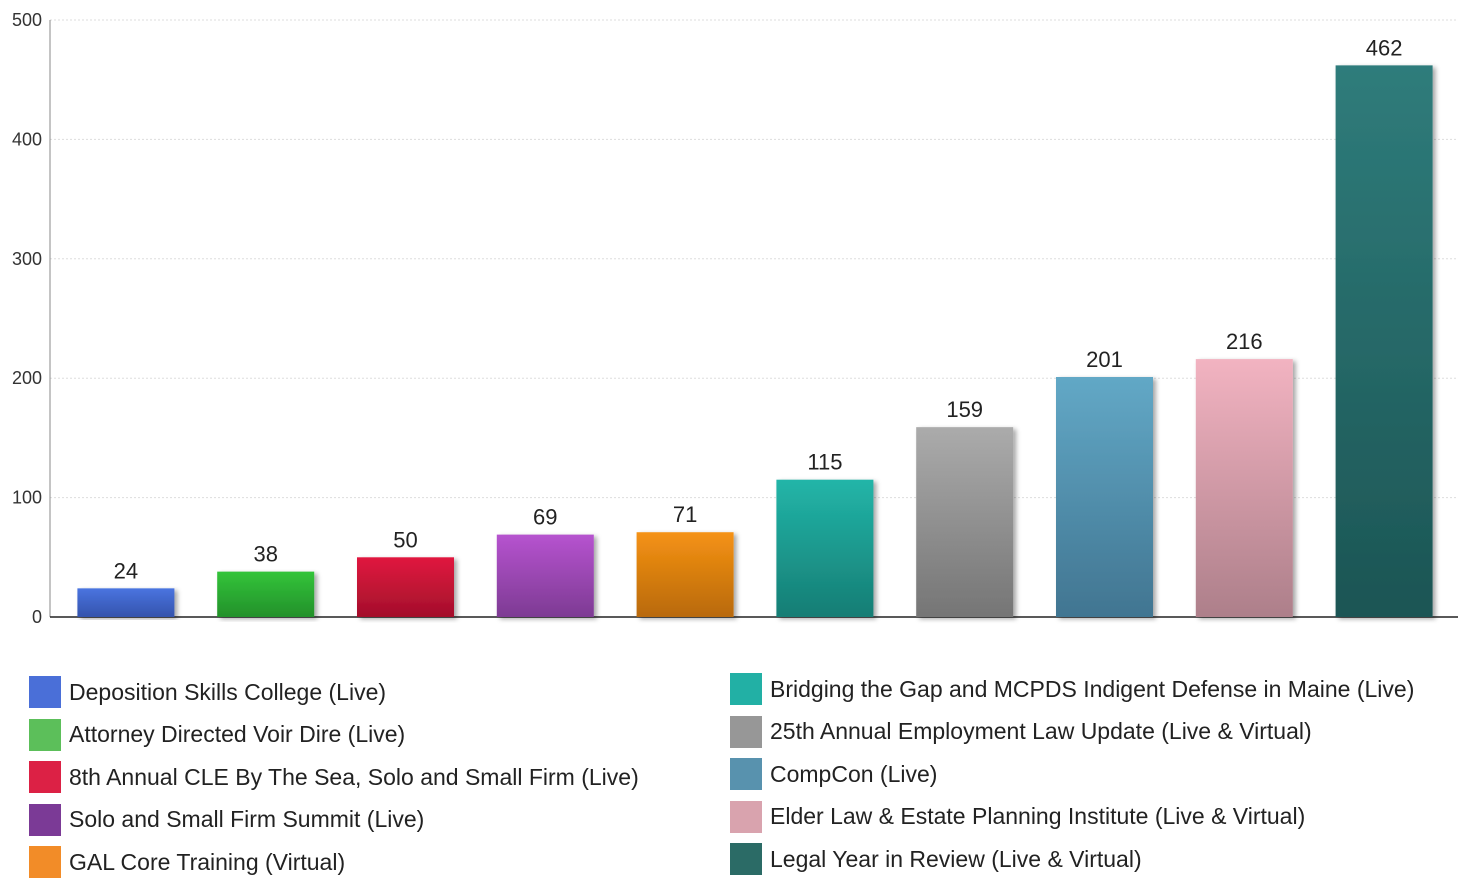  I want to click on data-label: 115, so click(824, 462).